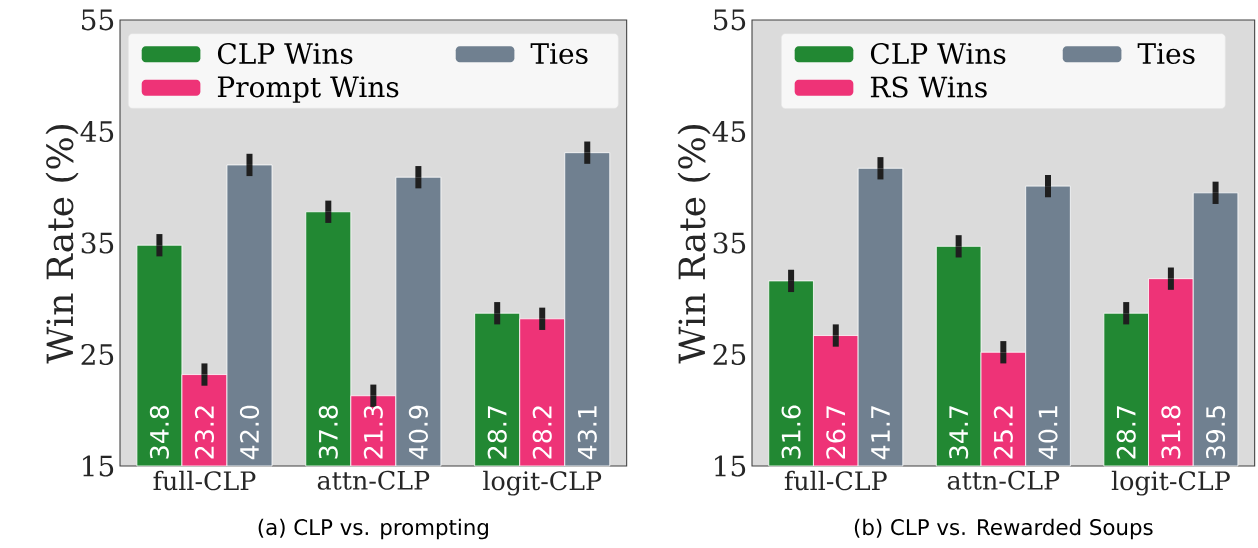 The height and width of the screenshot is (548, 1258). What do you see at coordinates (159, 432) in the screenshot?
I see `data-label: 34.8` at bounding box center [159, 432].